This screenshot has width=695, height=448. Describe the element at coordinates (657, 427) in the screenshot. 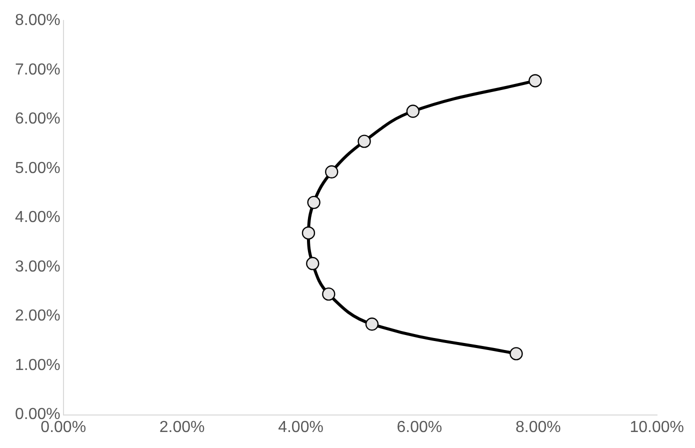

I see `x-tick-label: 10.00%` at that location.